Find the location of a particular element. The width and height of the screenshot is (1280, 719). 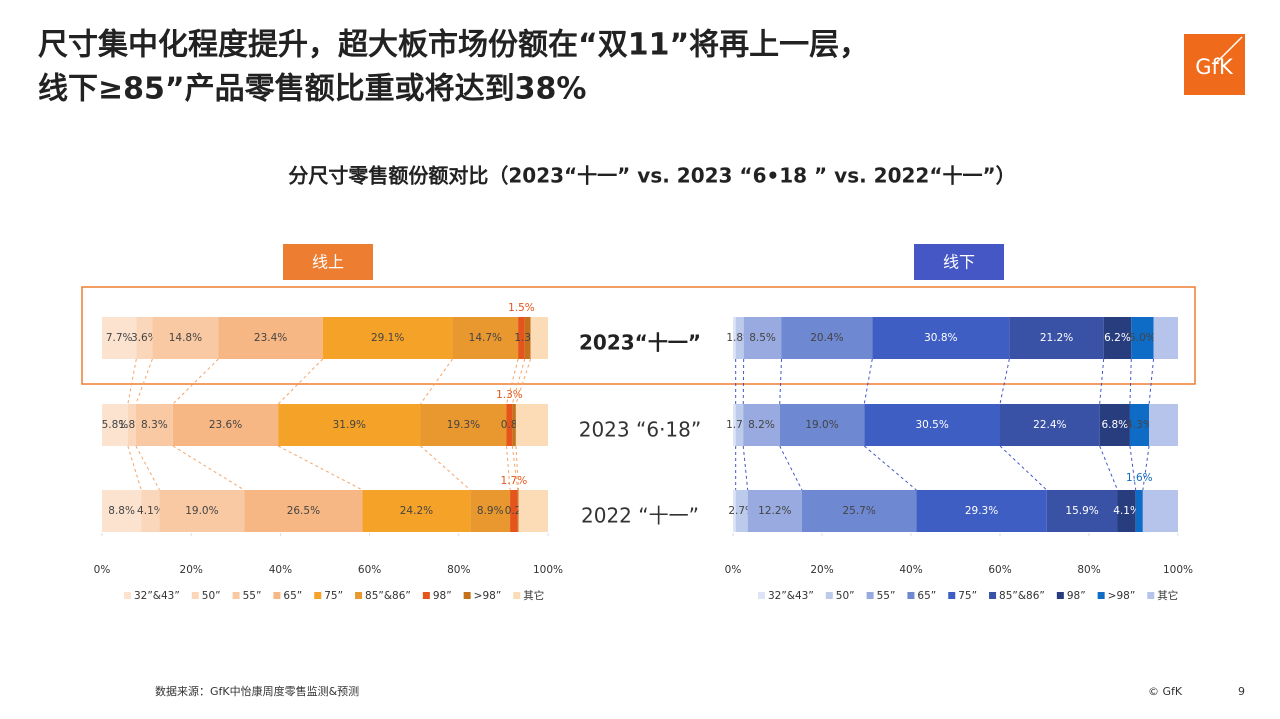

data-label: 5.0% is located at coordinates (1142, 338).